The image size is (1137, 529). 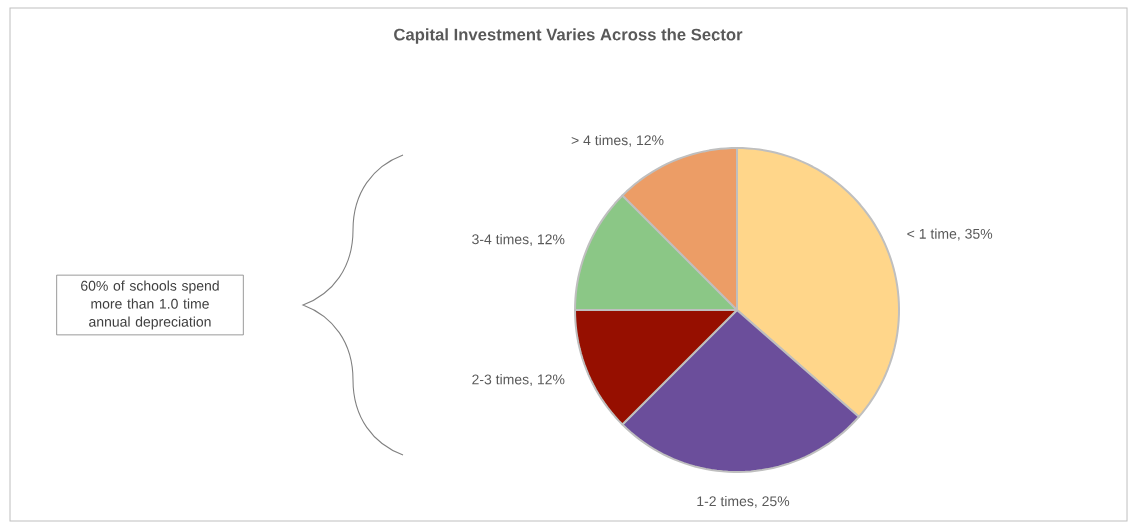 What do you see at coordinates (568, 36) in the screenshot?
I see `chart-title: Capital Investment Varies Across the Sector` at bounding box center [568, 36].